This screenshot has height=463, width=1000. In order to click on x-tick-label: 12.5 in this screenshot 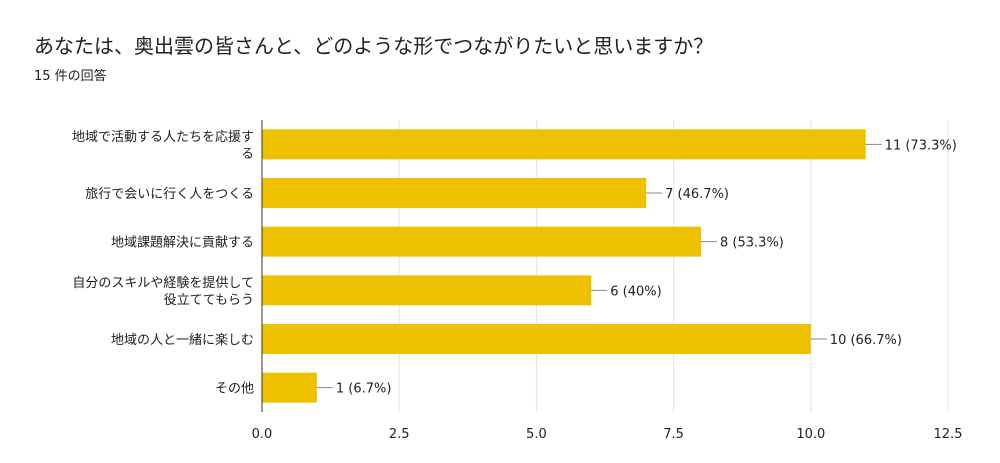, I will do `click(948, 434)`.